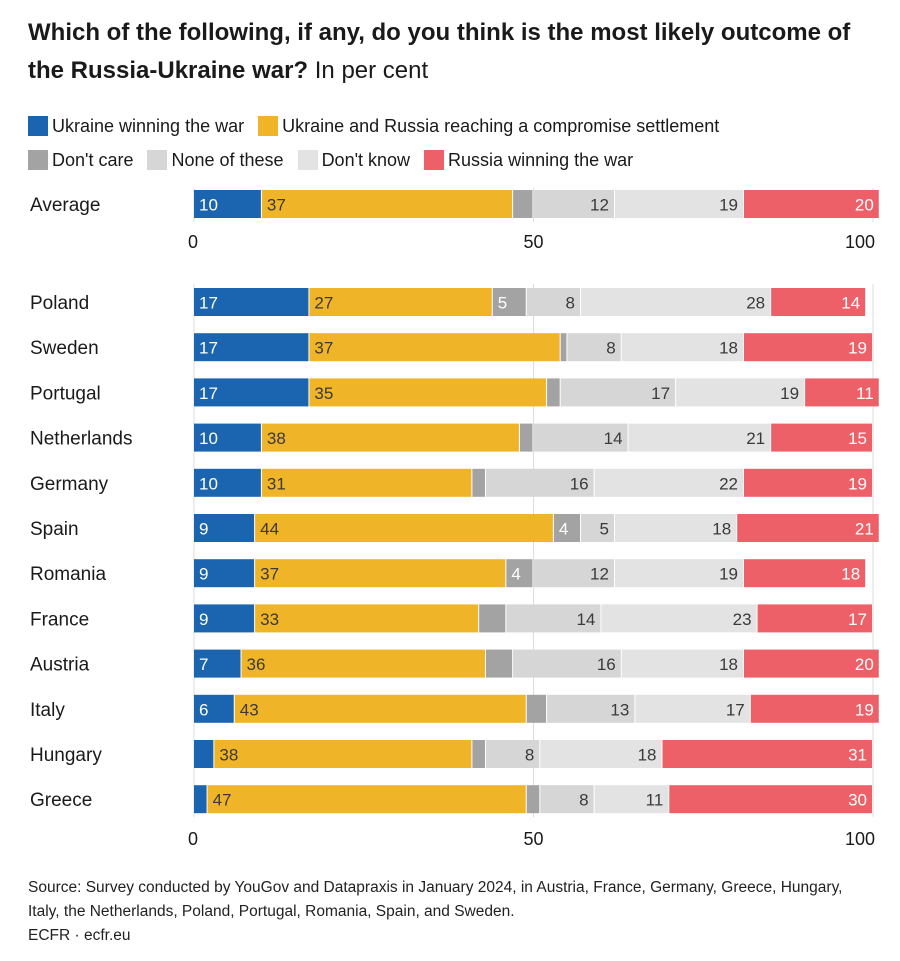 The width and height of the screenshot is (900, 961). Describe the element at coordinates (61, 800) in the screenshot. I see `category-label: Greece` at that location.